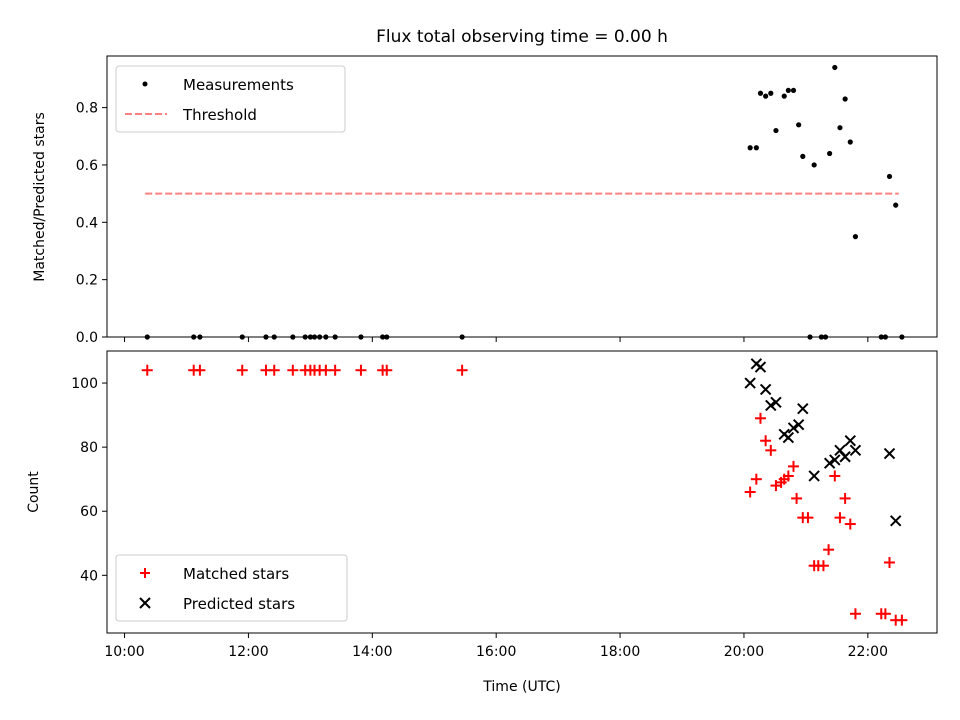 This screenshot has width=960, height=720. I want to click on top-y-tick-label: 0.6, so click(87, 166).